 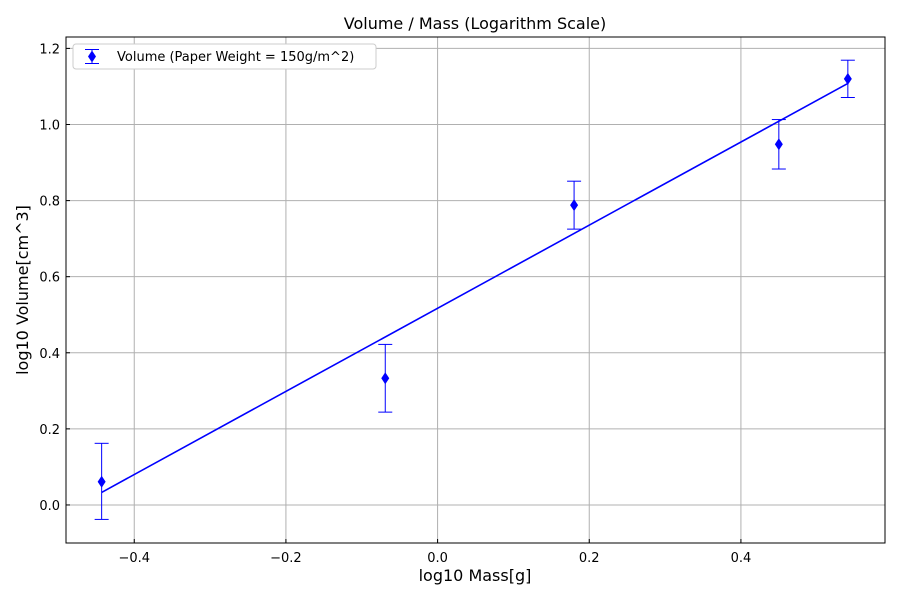 What do you see at coordinates (49, 202) in the screenshot?
I see `y-tick-label: 0.8` at bounding box center [49, 202].